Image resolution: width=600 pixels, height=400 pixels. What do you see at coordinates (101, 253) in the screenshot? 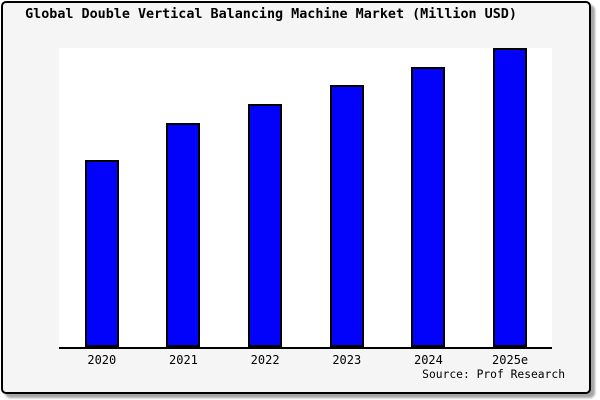
I see `bar-2020` at bounding box center [101, 253].